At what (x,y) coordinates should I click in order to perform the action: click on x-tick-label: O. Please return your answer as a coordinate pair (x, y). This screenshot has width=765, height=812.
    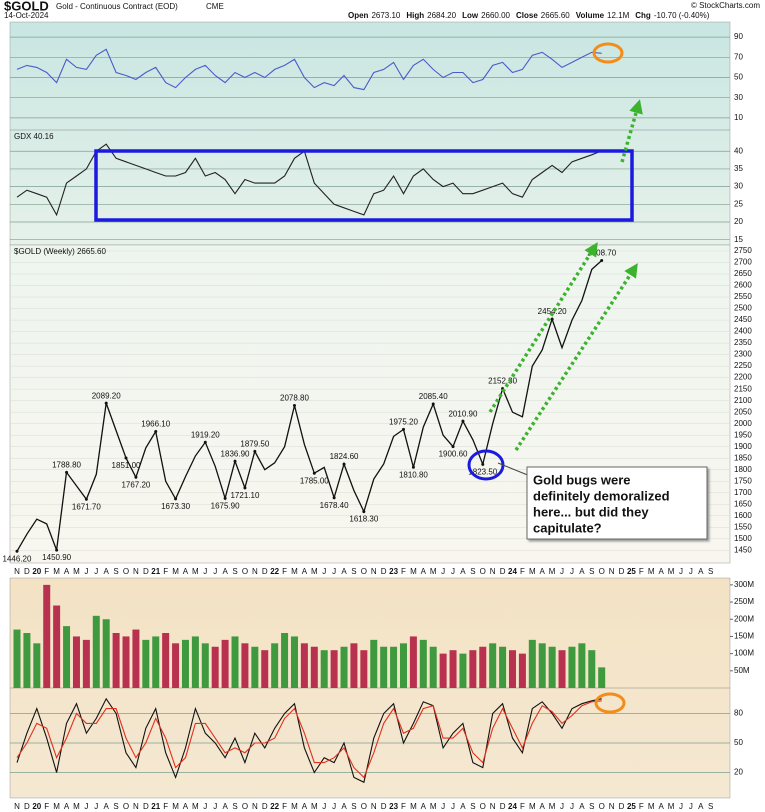
    Looking at the image, I should click on (602, 571).